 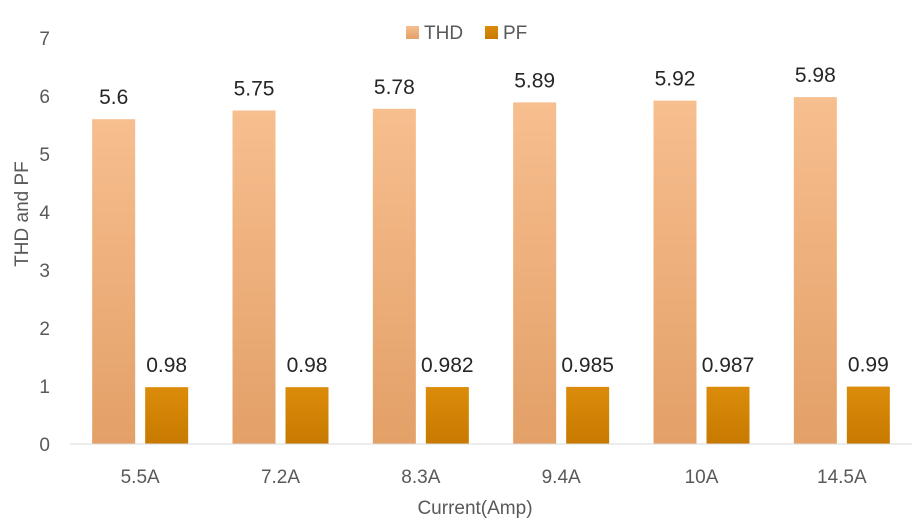 I want to click on data-label-thd: 5.92, so click(x=675, y=79).